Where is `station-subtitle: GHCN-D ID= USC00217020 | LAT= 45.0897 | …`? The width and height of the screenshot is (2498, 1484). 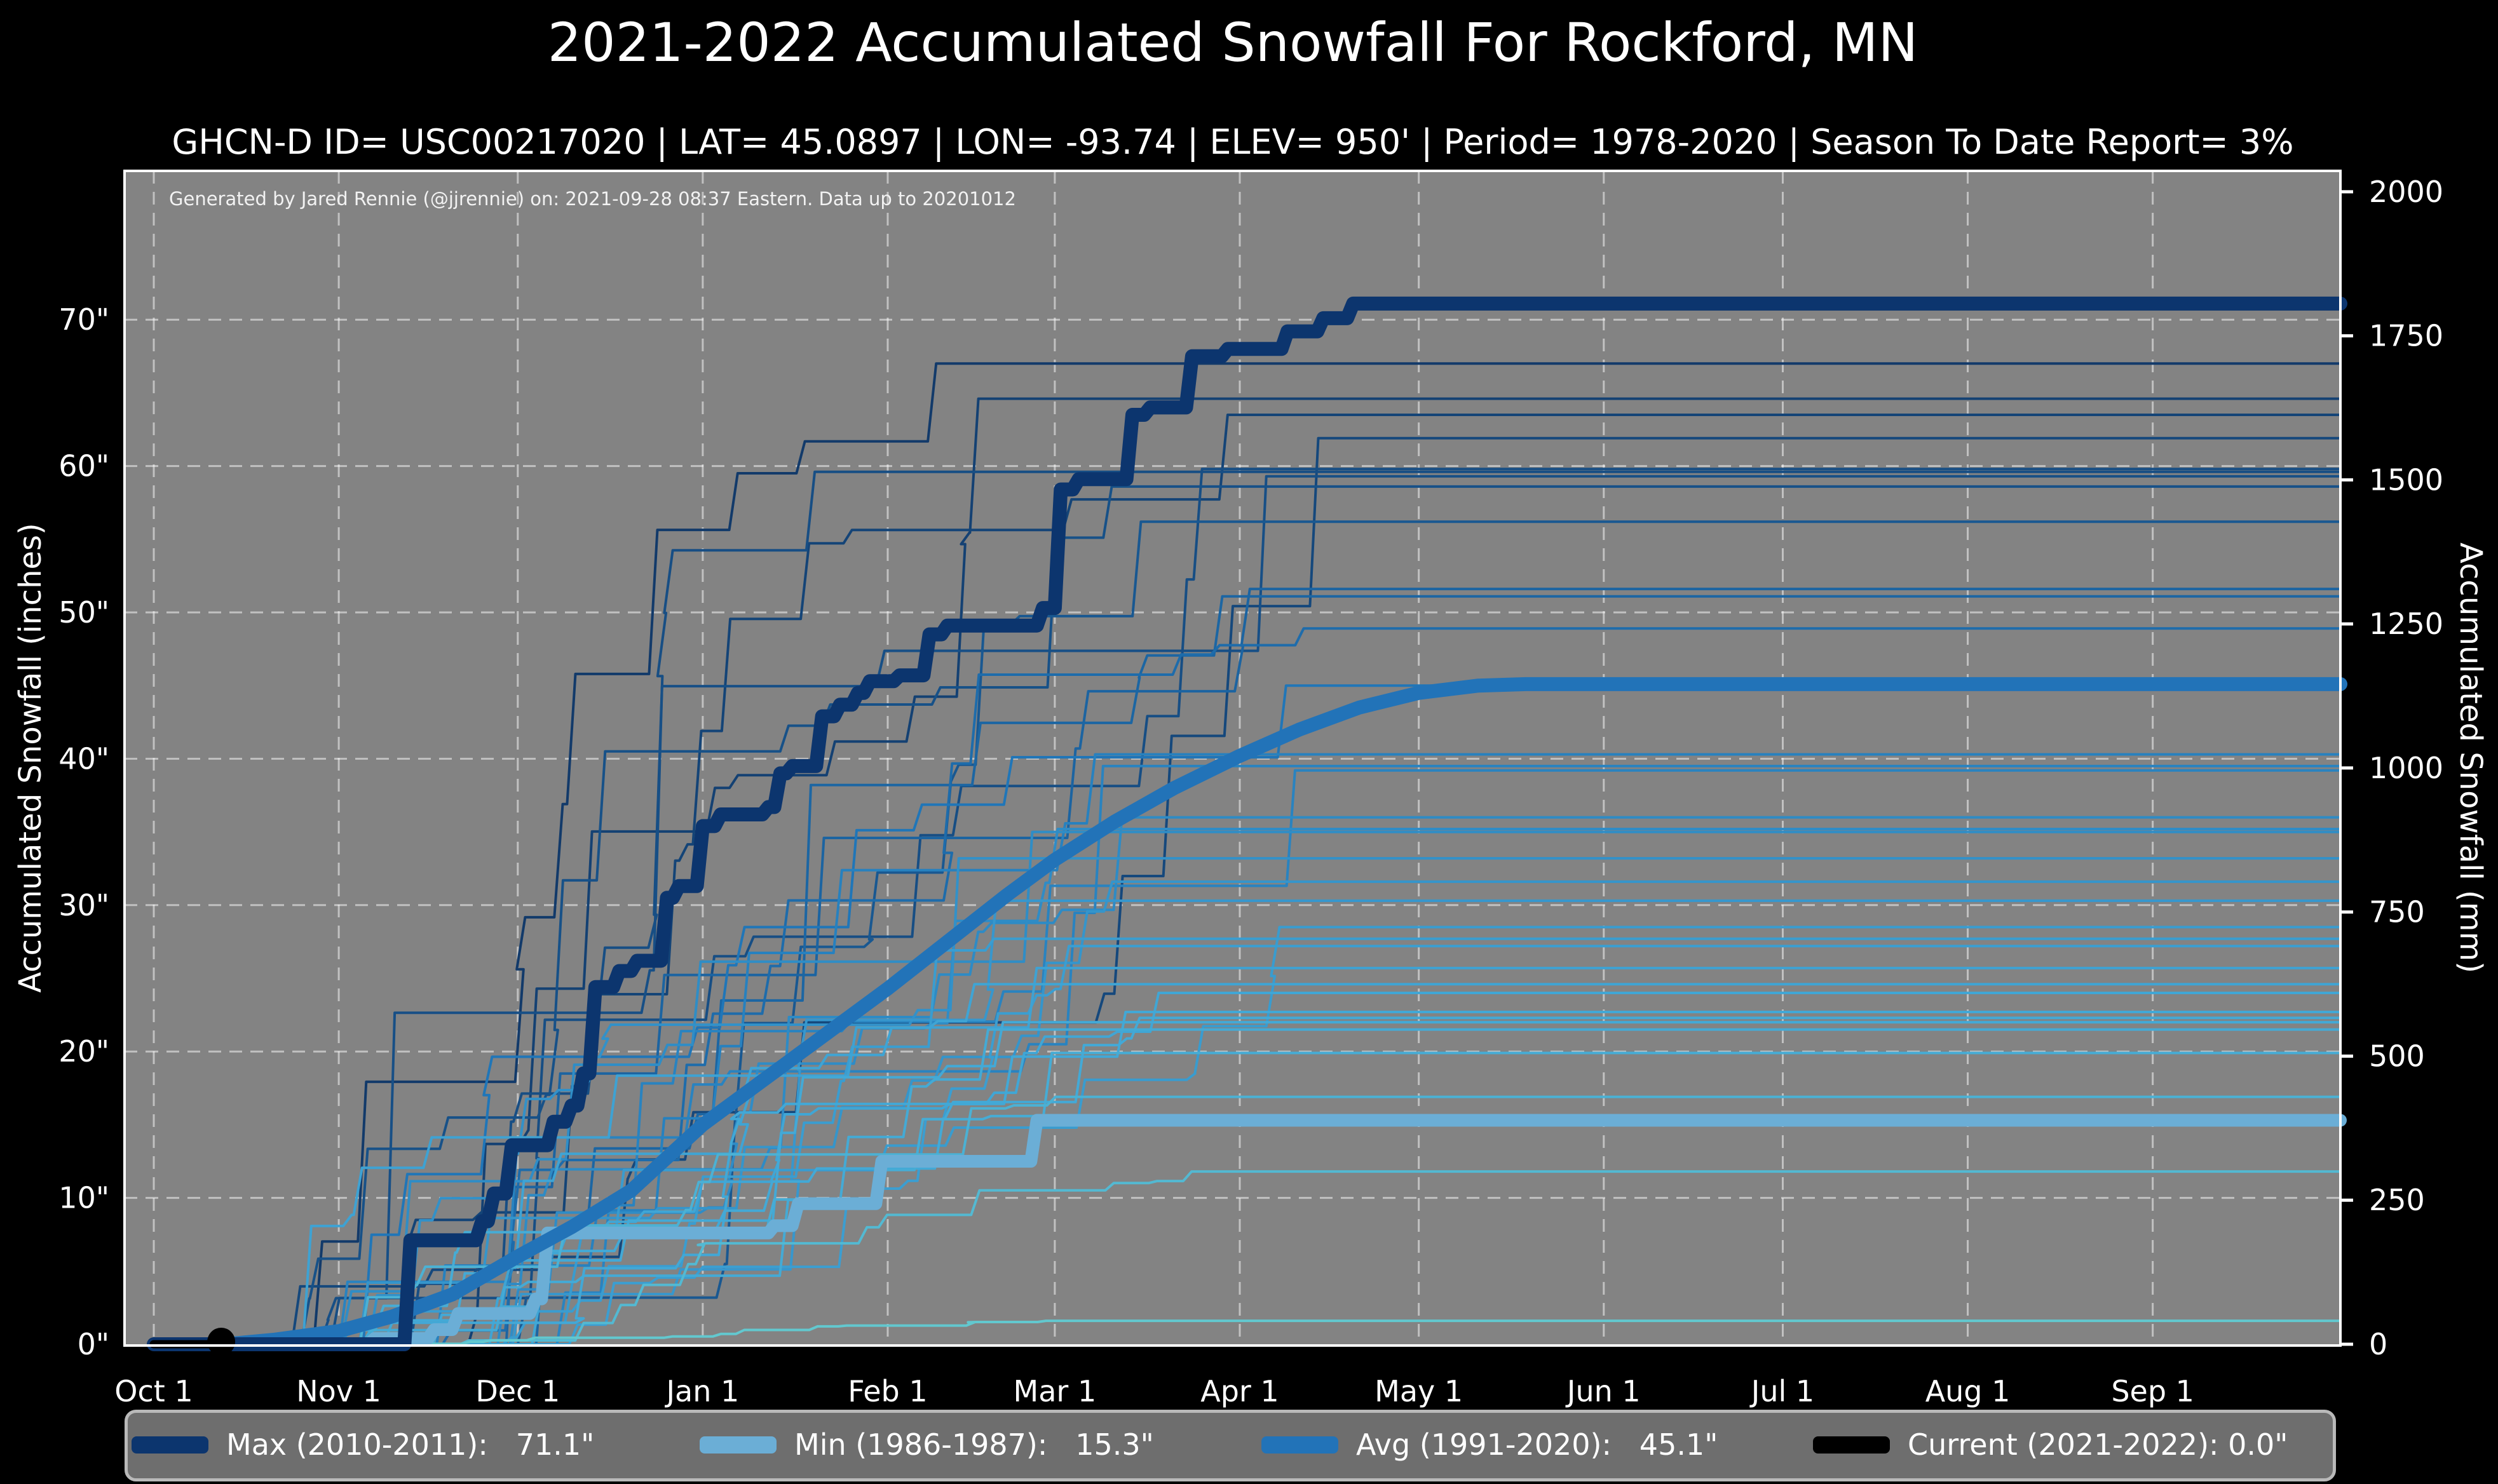
station-subtitle: GHCN-D ID= USC00217020 | LAT= 45.0897 | … is located at coordinates (1233, 142).